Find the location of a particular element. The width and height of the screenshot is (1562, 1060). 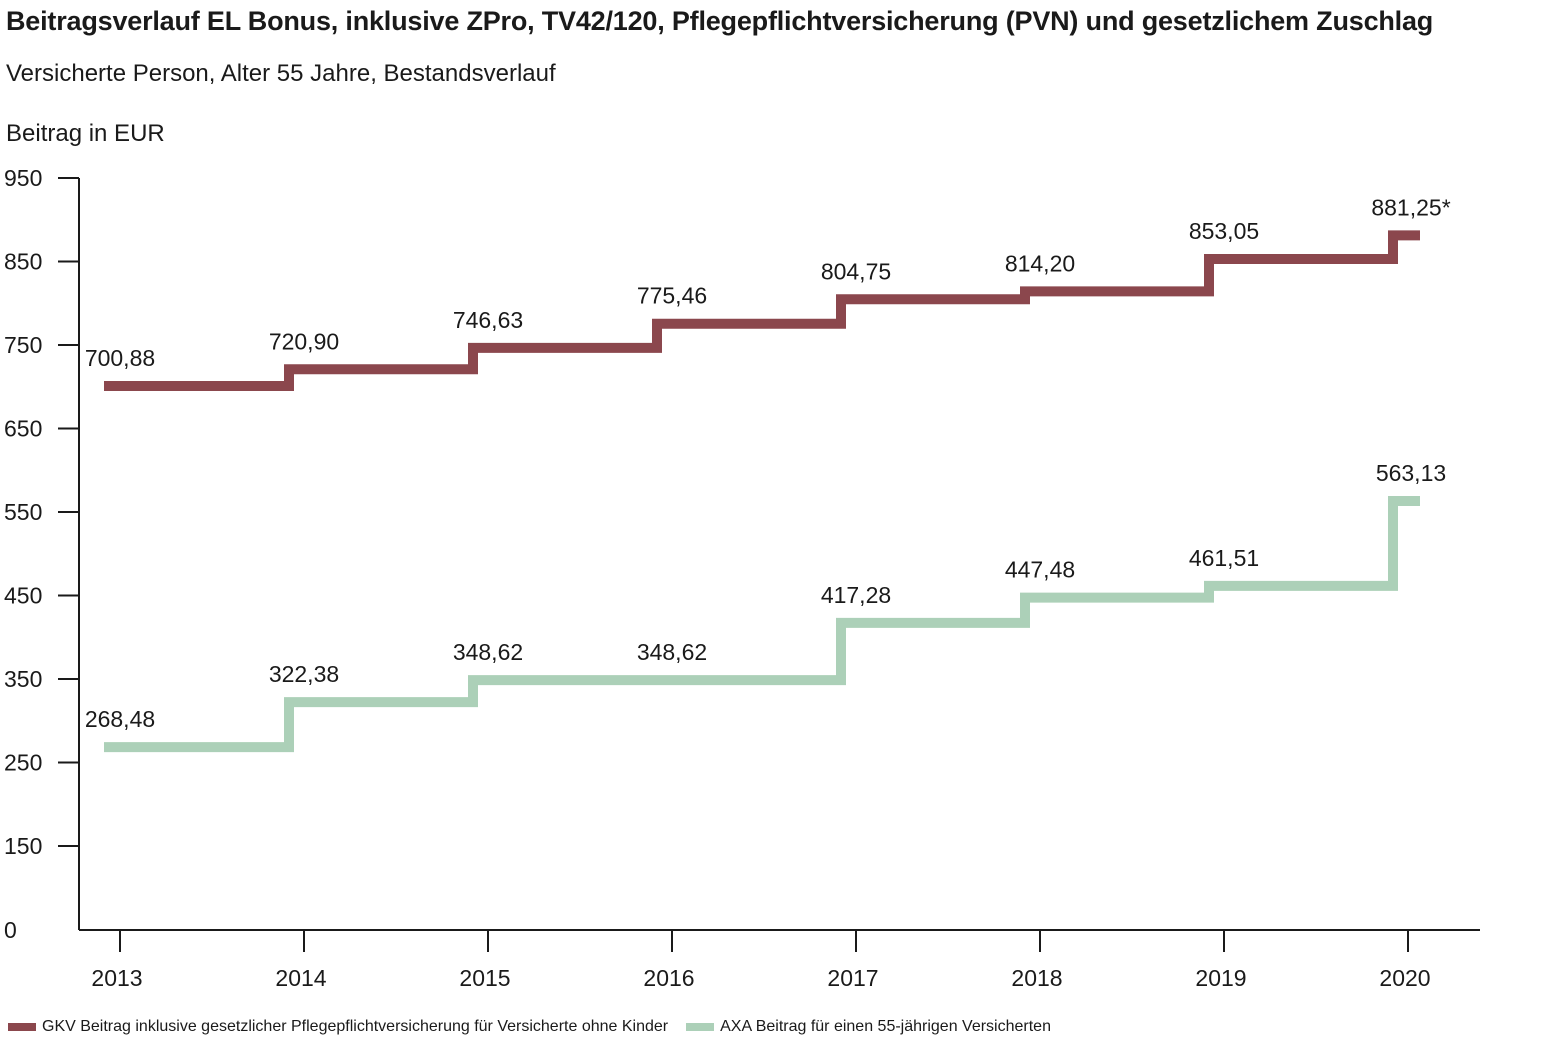

data-label: 417,28 is located at coordinates (856, 595).